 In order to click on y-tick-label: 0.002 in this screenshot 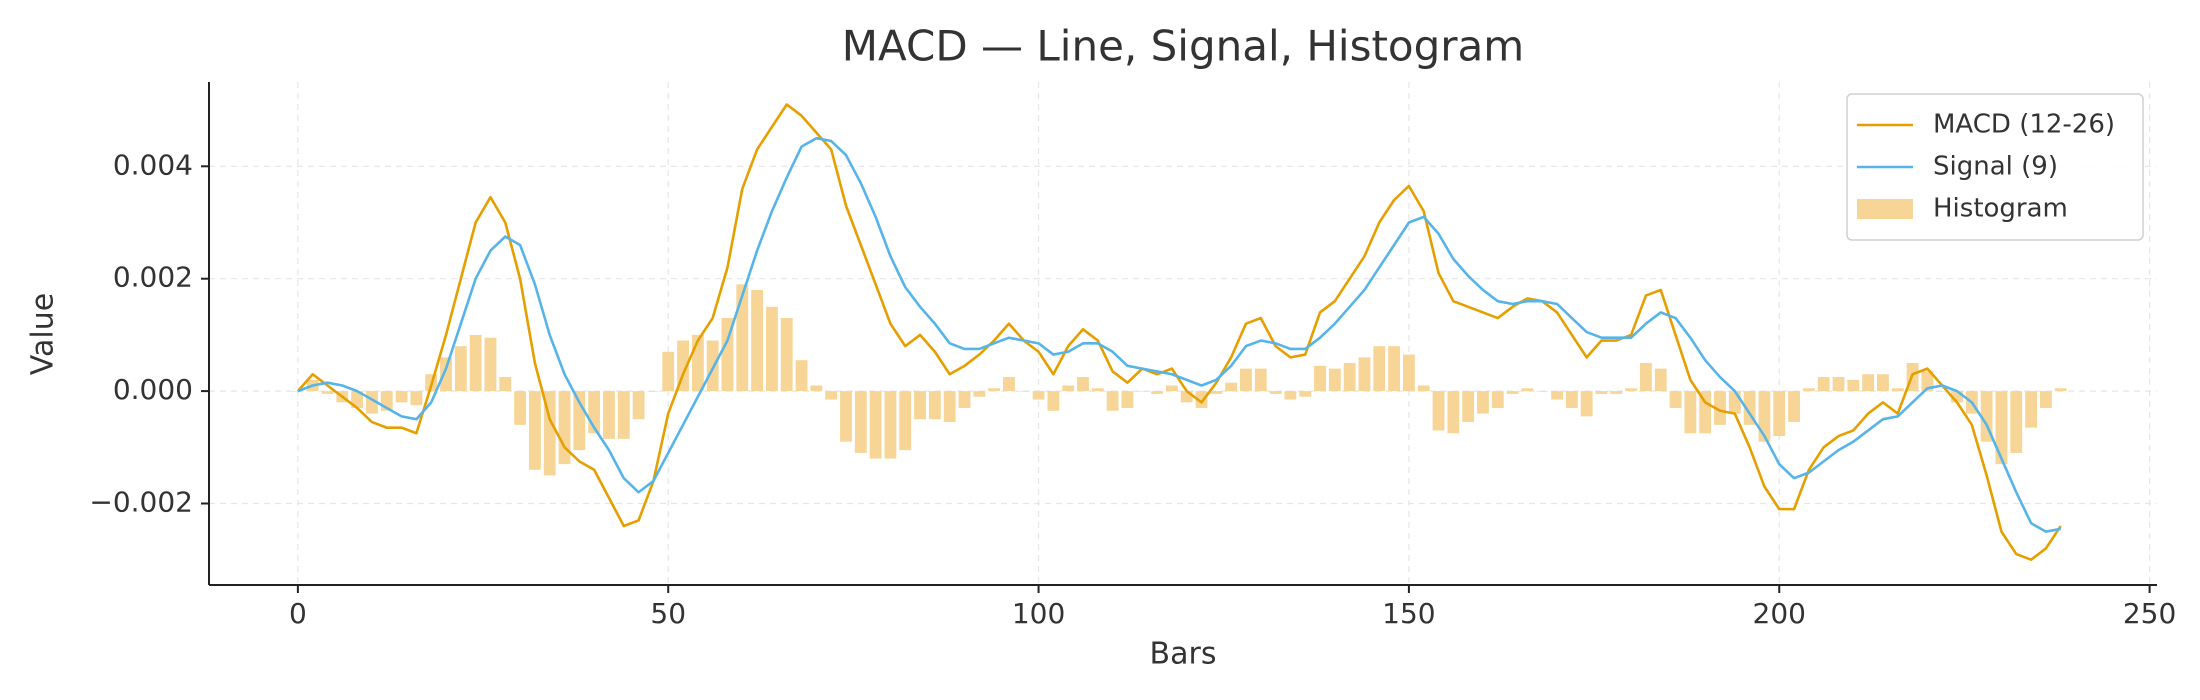, I will do `click(153, 277)`.